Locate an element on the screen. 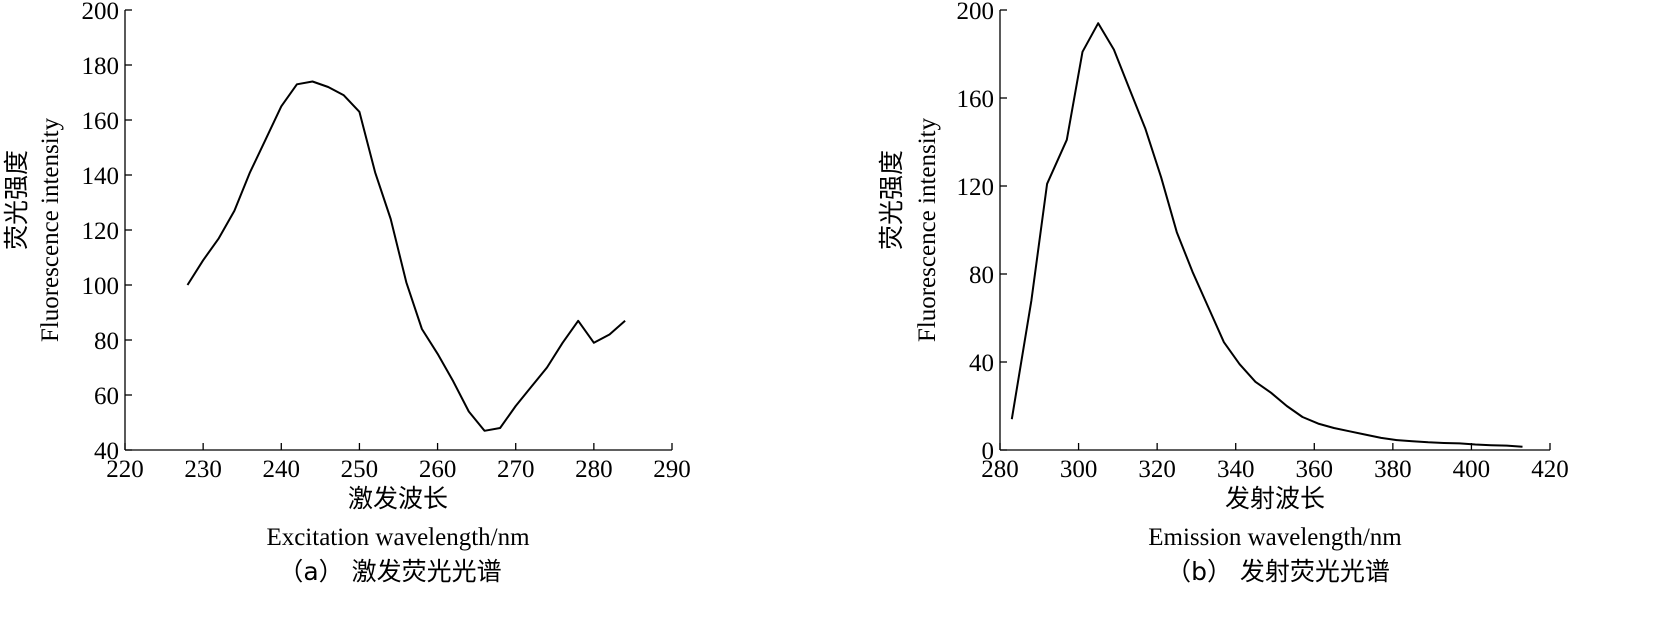 The width and height of the screenshot is (1671, 621). x-tick-label-b: 360 is located at coordinates (1315, 469).